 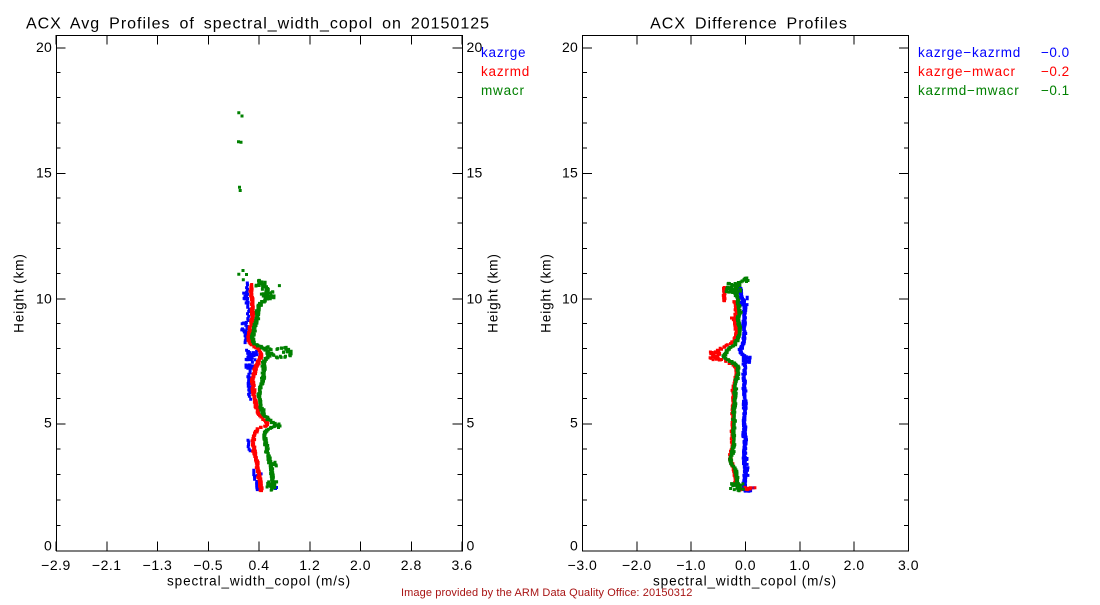 I want to click on svg-text: −3.0, so click(x=583, y=565).